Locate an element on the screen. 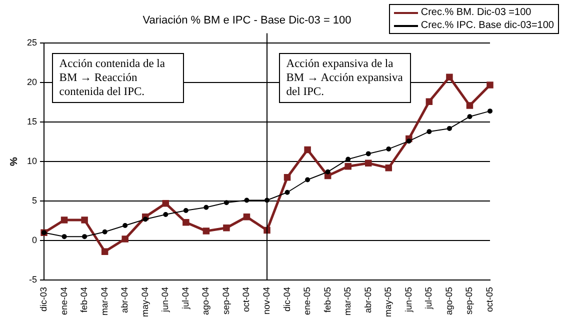 The width and height of the screenshot is (565, 322). x-tick-label: jun-04 is located at coordinates (165, 300).